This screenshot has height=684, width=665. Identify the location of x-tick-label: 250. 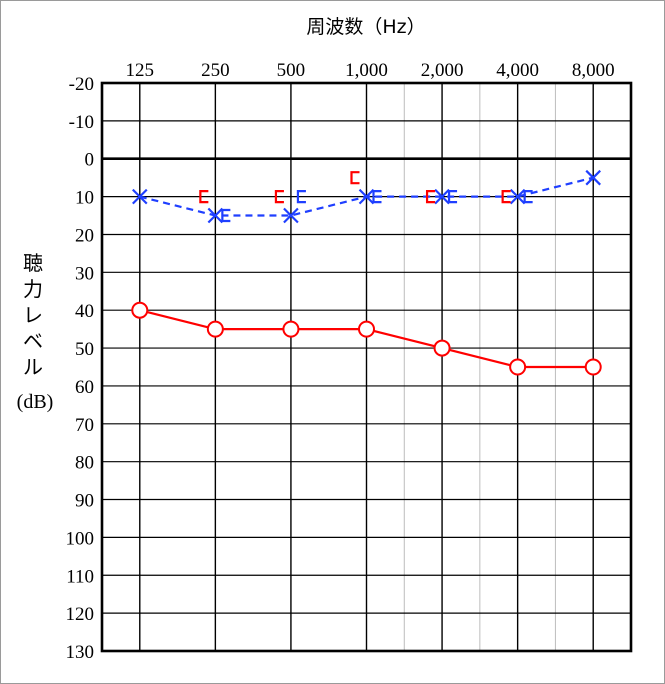
(215, 70).